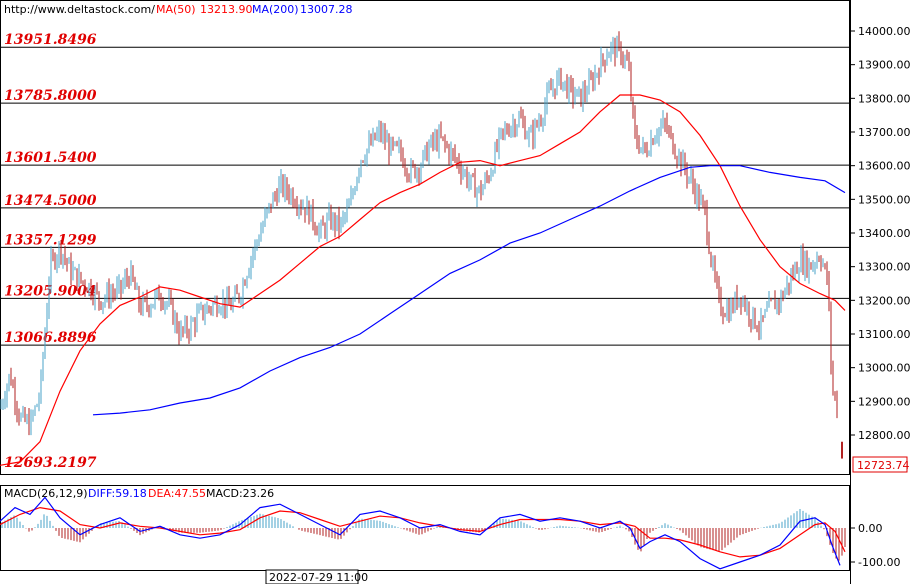 The height and width of the screenshot is (584, 910). Describe the element at coordinates (318, 577) in the screenshot. I see `date-cursor-label: 2022-07-29 11:00` at that location.